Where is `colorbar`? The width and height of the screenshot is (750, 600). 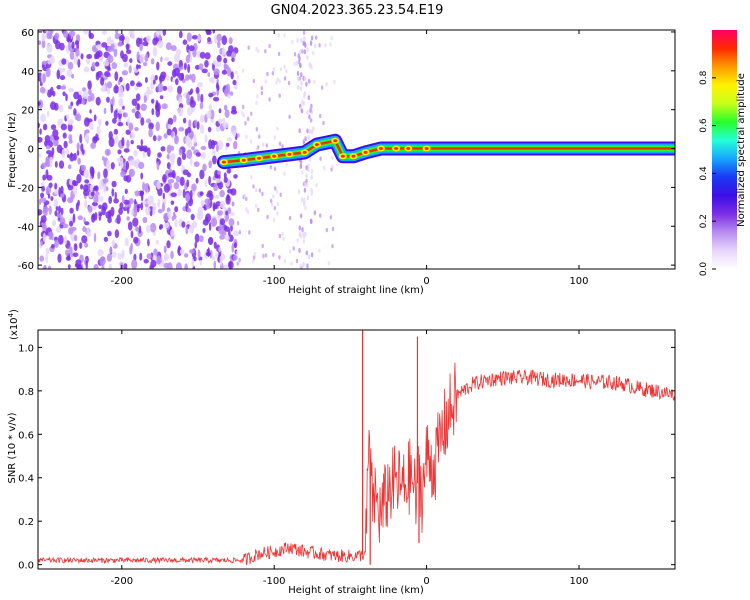
colorbar is located at coordinates (724, 149).